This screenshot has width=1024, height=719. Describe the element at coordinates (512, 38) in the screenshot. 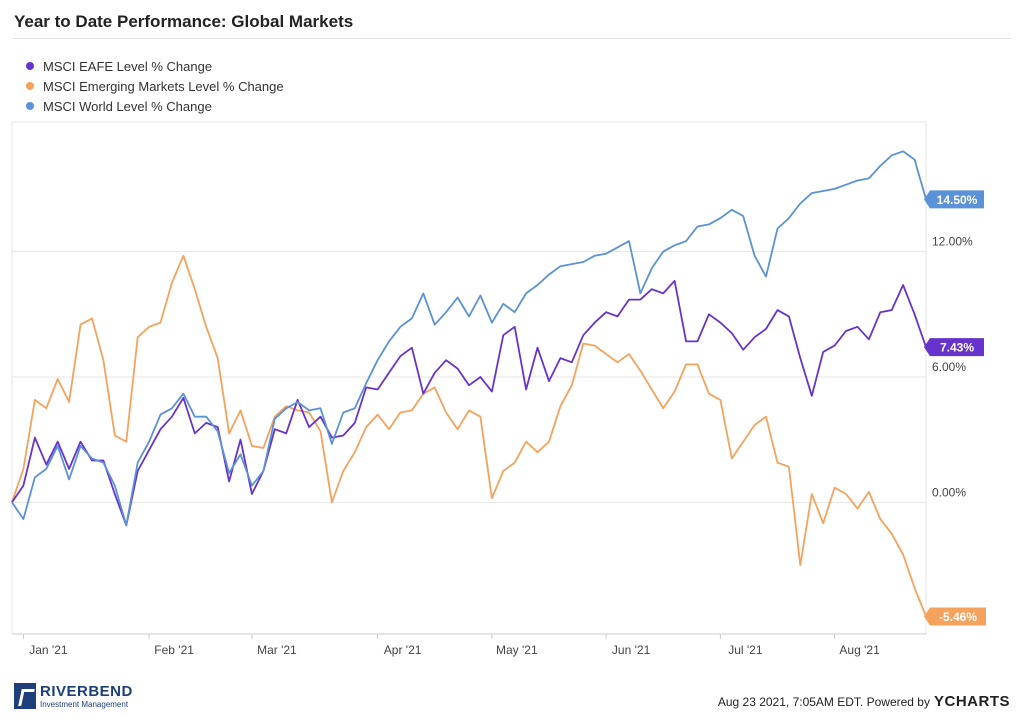

I see `title-divider` at that location.